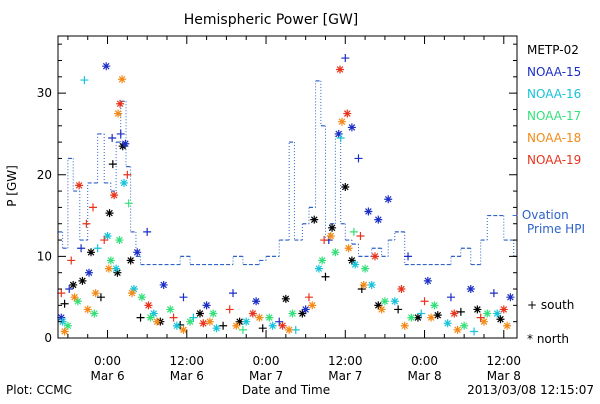 The height and width of the screenshot is (404, 600). I want to click on legend-entry: NOAA-18, so click(554, 138).